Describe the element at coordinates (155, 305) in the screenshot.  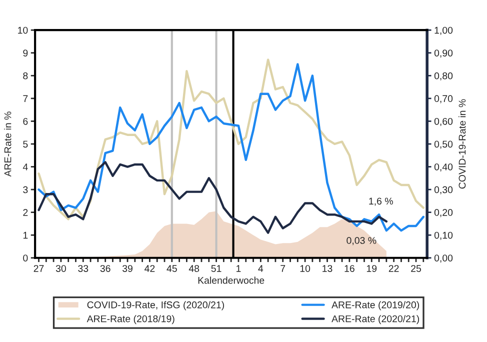
I see `legend-label: COVID-19-Rate, IfSG (2020/21)` at that location.